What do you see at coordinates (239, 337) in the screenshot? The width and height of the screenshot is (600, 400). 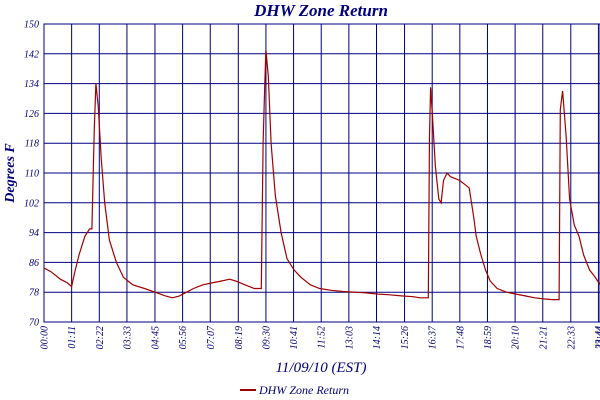 I see `x-tick-label: 08:19` at bounding box center [239, 337].